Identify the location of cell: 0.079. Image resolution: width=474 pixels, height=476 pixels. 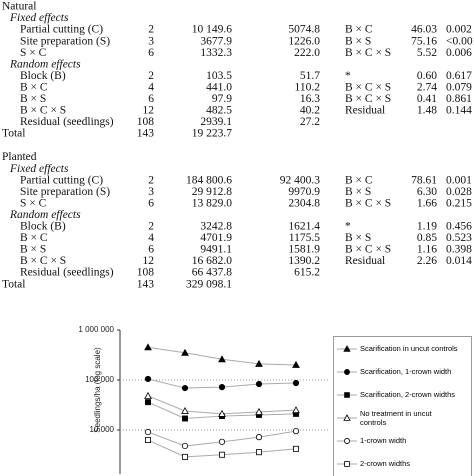
(459, 87).